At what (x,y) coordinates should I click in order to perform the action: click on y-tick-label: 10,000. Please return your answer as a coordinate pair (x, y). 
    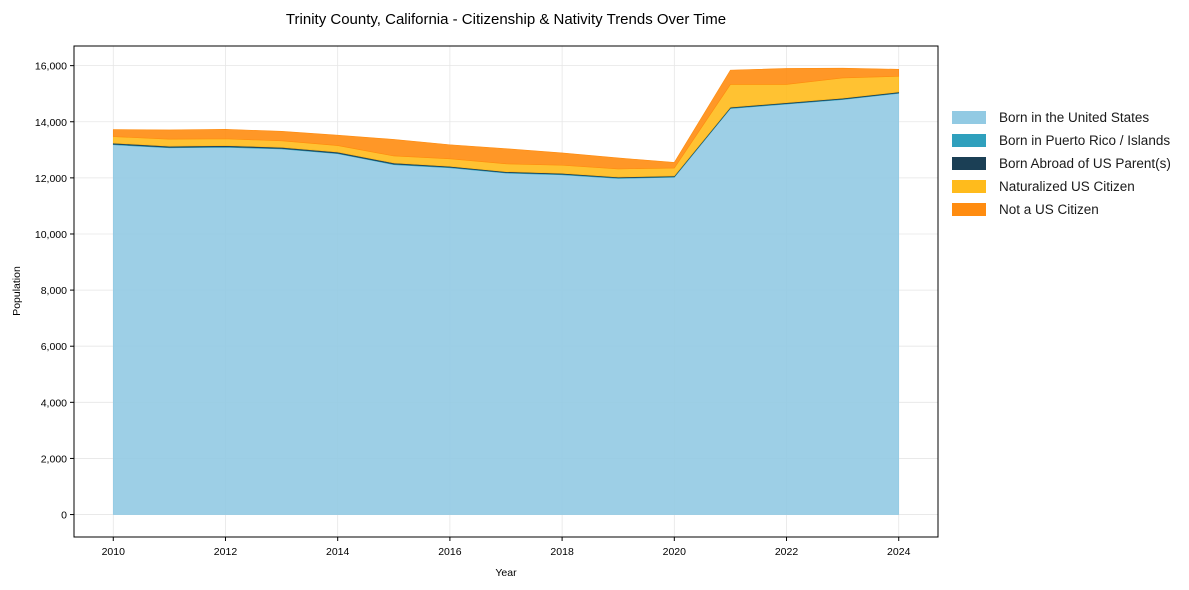
    Looking at the image, I should click on (51, 235).